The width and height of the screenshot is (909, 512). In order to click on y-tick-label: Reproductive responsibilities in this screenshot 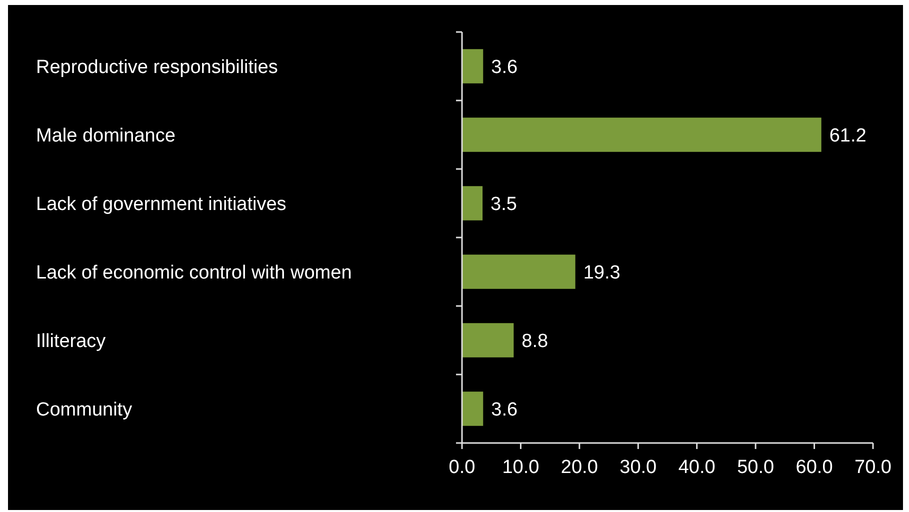, I will do `click(157, 67)`.